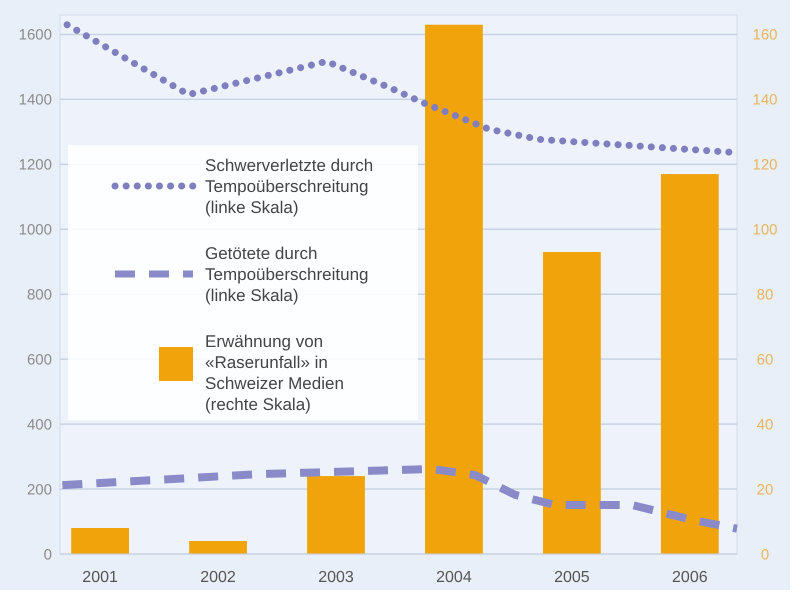 The image size is (801, 601). I want to click on y2-tick-label: 80, so click(765, 295).